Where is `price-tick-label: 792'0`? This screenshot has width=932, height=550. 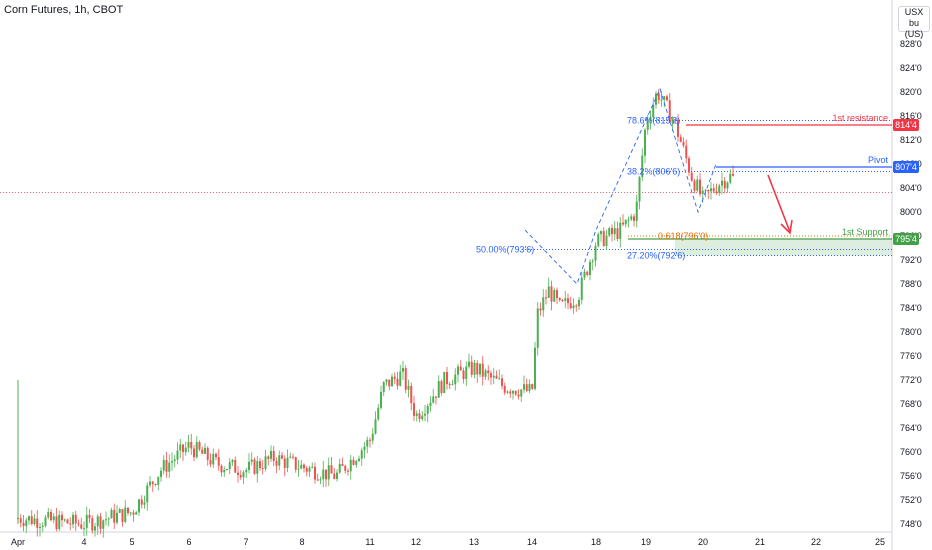 price-tick-label: 792'0 is located at coordinates (911, 260).